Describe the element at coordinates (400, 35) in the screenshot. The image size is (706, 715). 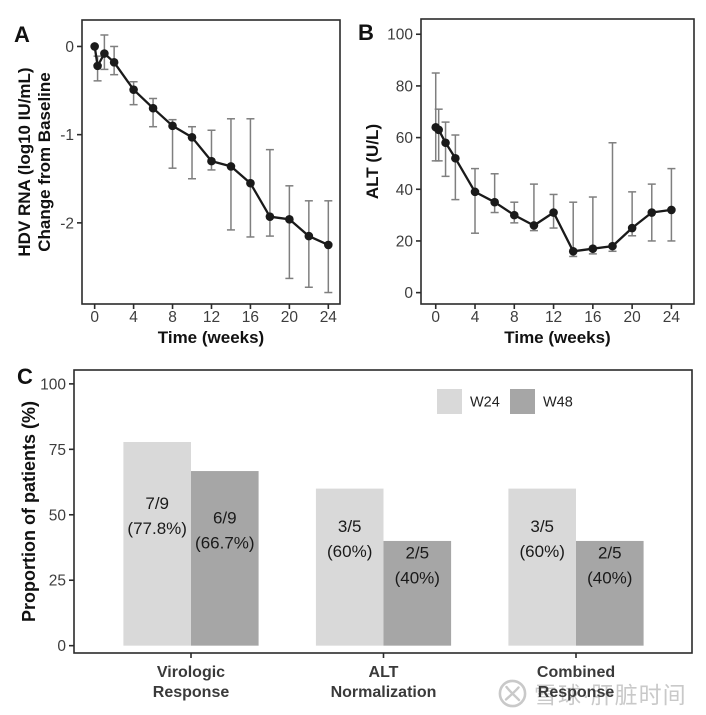
I see `panel-b-y-tick-label: 100` at that location.